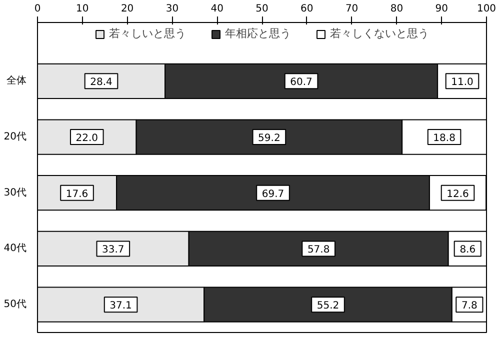  I want to click on x-tick-label: 70, so click(351, 9).